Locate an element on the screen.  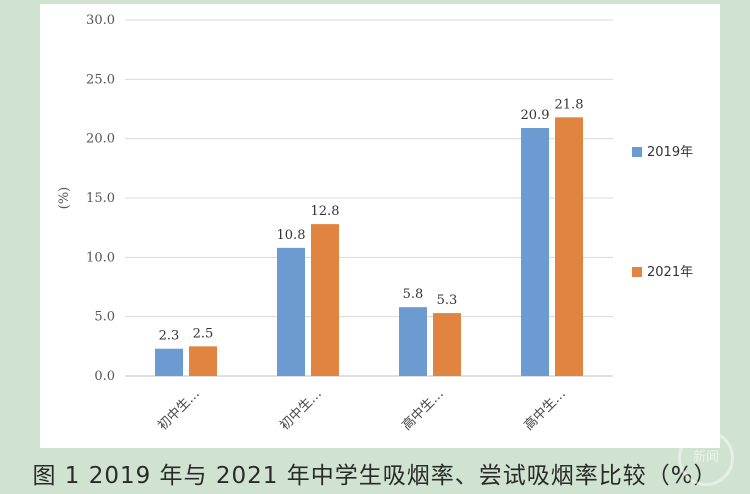
y-tick-label: 20.0 is located at coordinates (100, 139).